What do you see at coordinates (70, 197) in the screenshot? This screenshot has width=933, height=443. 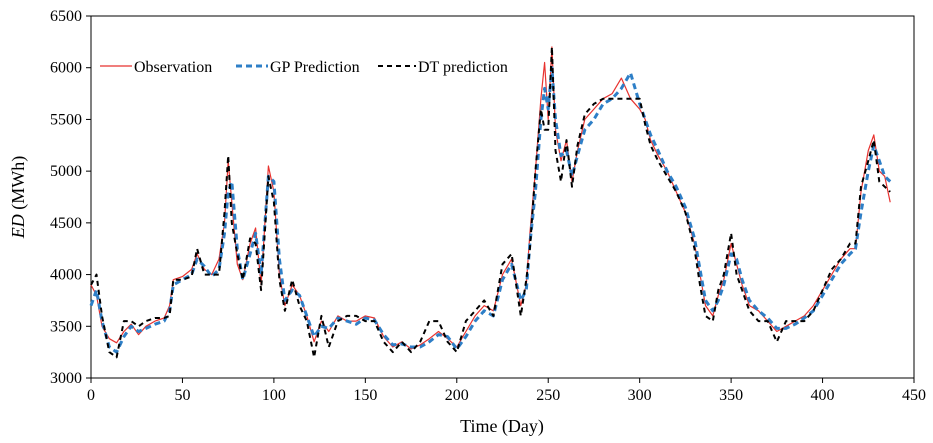 I see `y-axis: 3000 3500 4000 4500 5000 5500 6000 6500` at bounding box center [70, 197].